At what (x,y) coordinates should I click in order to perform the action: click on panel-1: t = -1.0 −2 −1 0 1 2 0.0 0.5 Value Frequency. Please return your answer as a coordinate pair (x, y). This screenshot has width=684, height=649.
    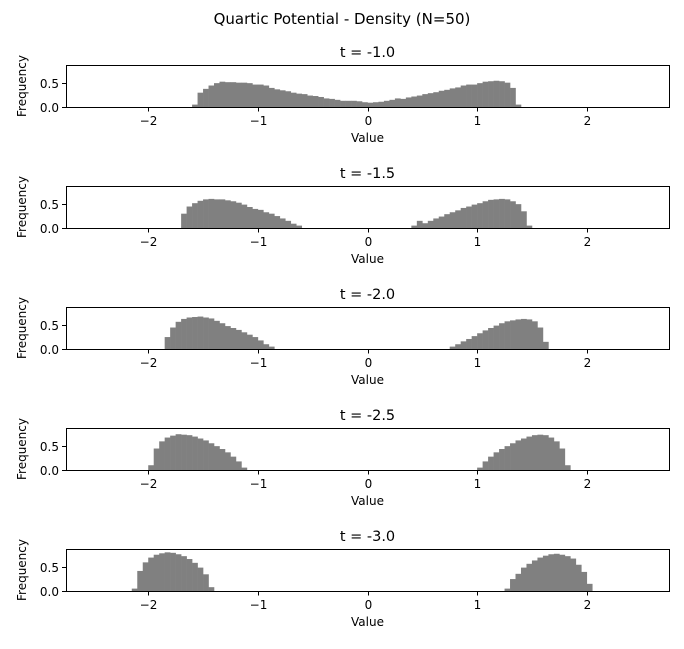
    Looking at the image, I should click on (342, 95).